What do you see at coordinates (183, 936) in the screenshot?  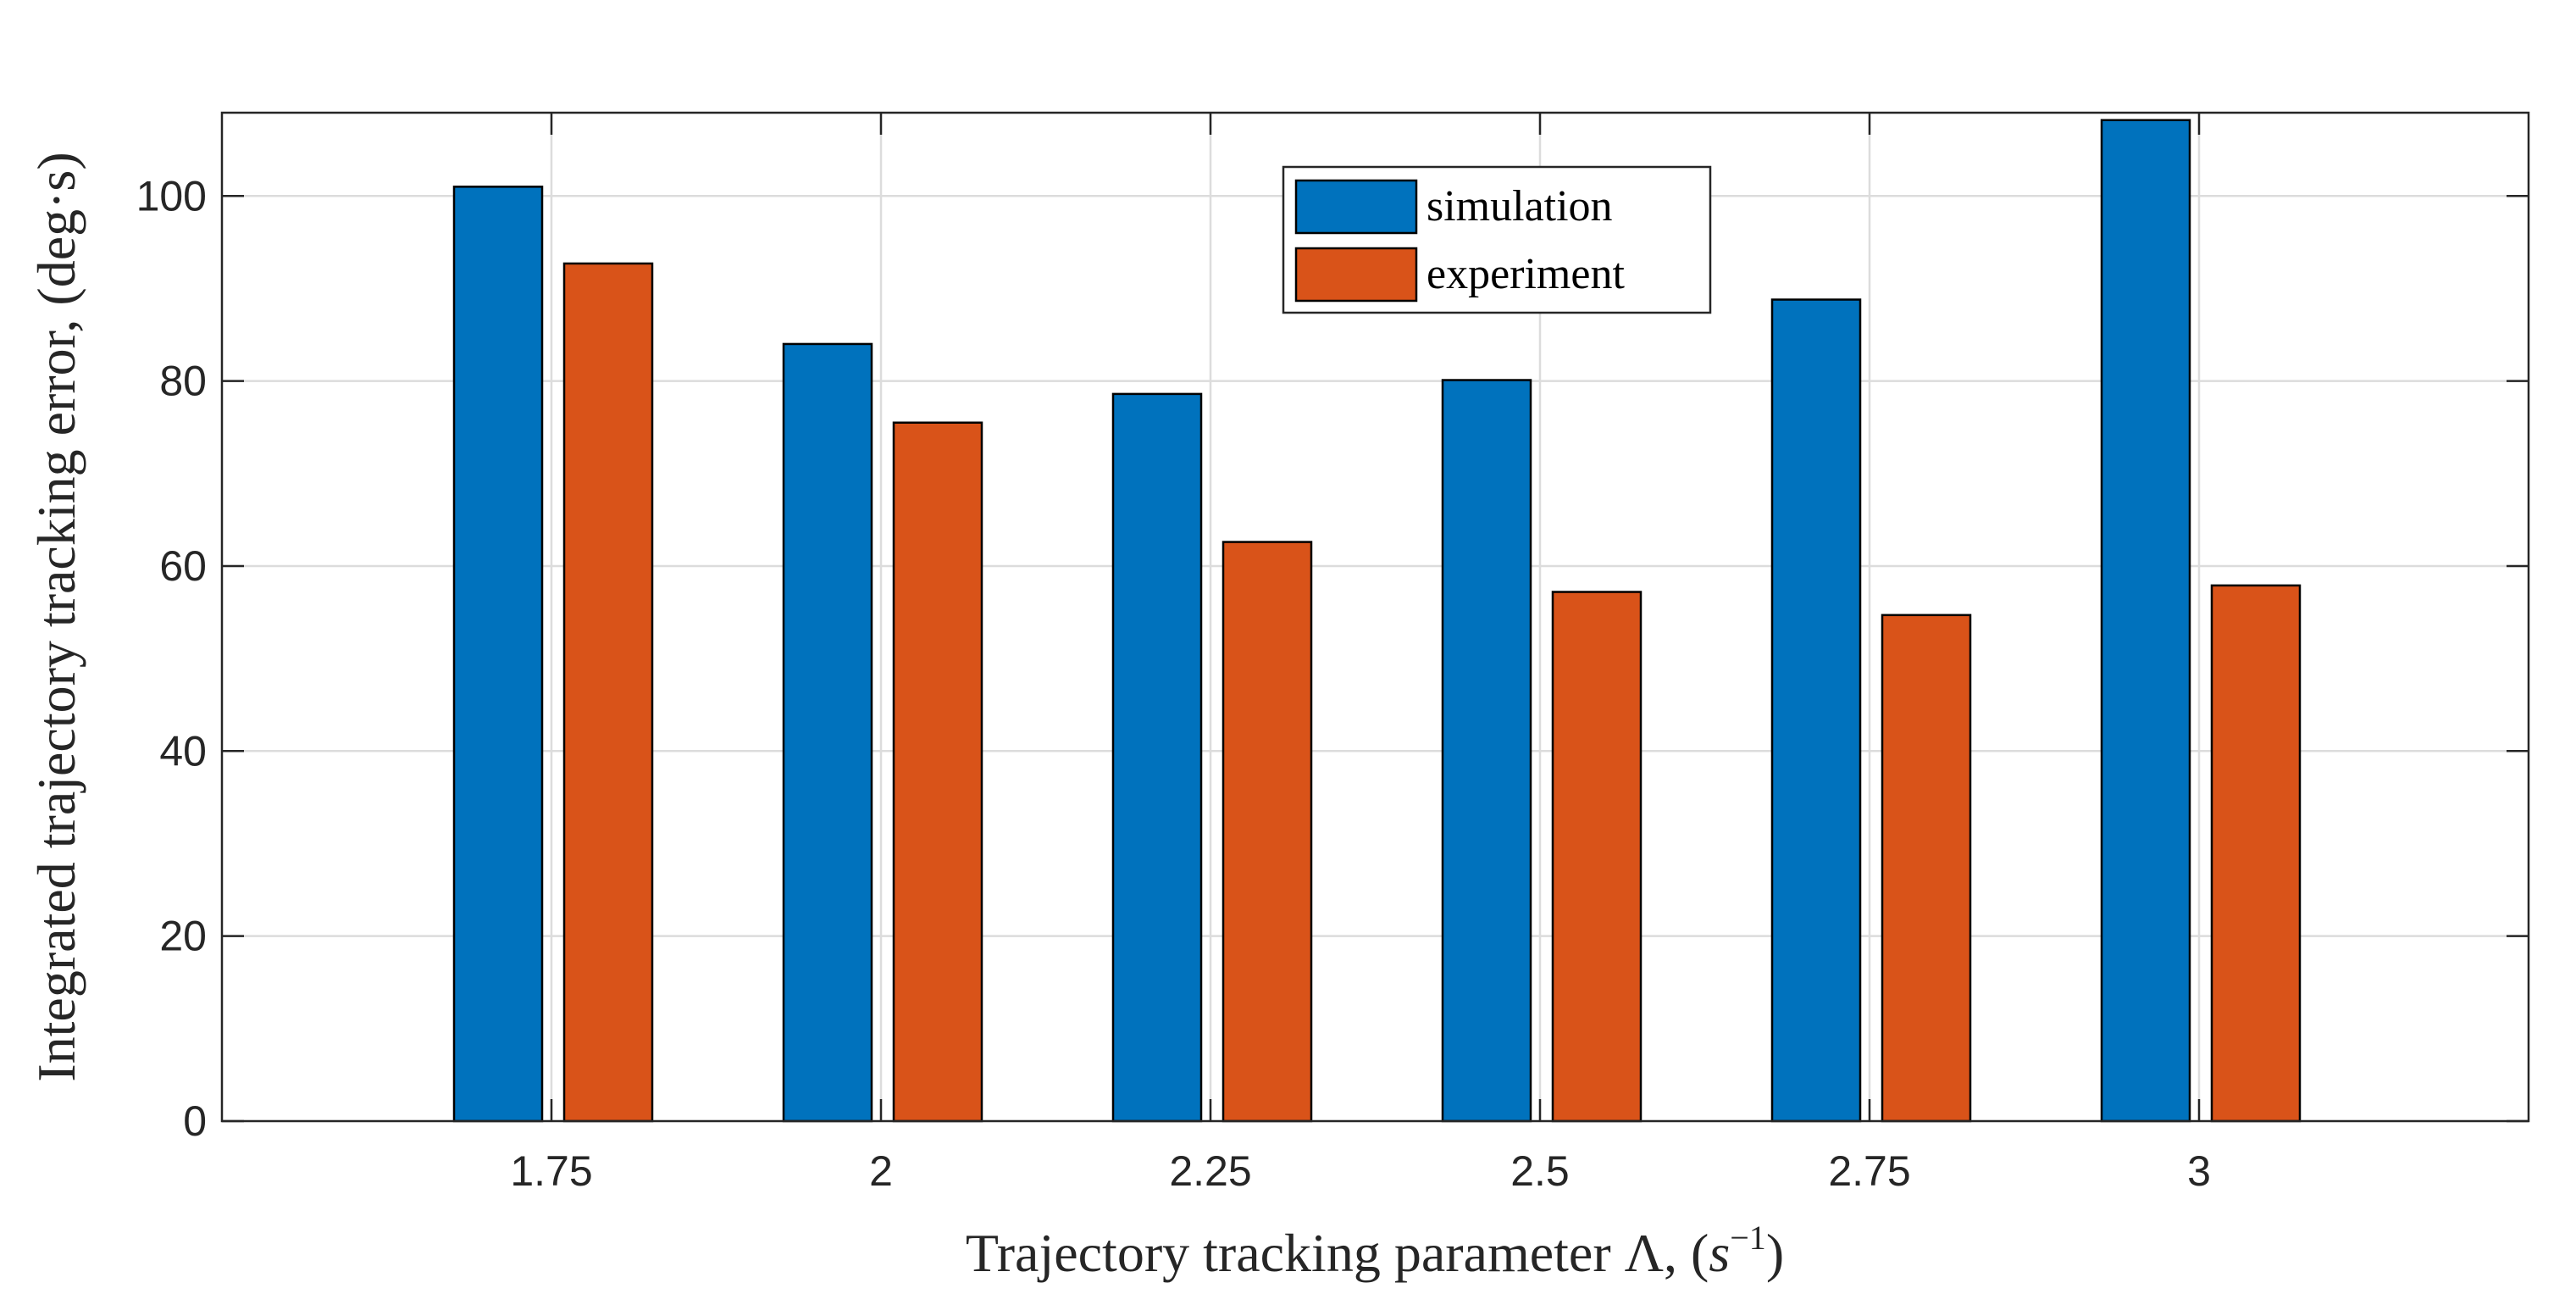 I see `y-tick-label: 20` at bounding box center [183, 936].